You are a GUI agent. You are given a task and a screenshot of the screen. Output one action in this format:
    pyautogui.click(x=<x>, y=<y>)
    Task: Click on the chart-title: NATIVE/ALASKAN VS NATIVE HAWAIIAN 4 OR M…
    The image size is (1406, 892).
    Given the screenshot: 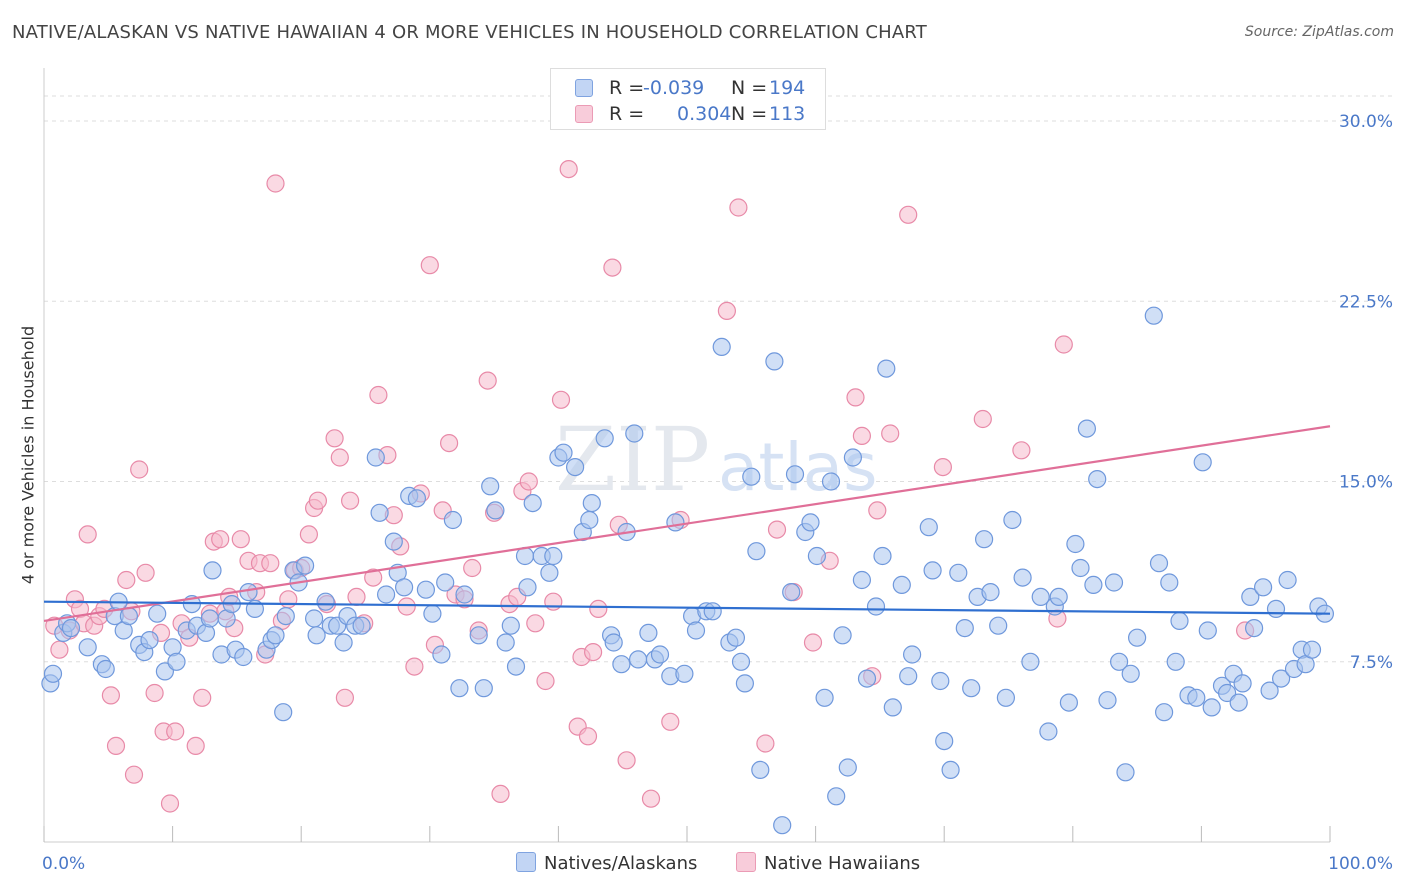 What is the action you would take?
    pyautogui.click(x=469, y=32)
    